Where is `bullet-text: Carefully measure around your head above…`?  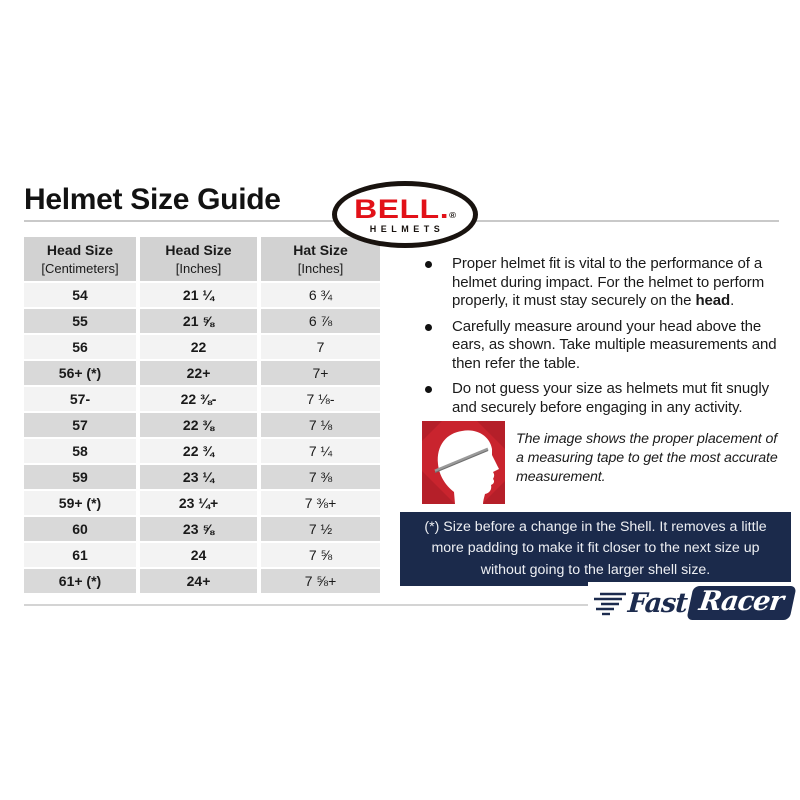
bullet-text: Carefully measure around your head above… is located at coordinates (614, 344).